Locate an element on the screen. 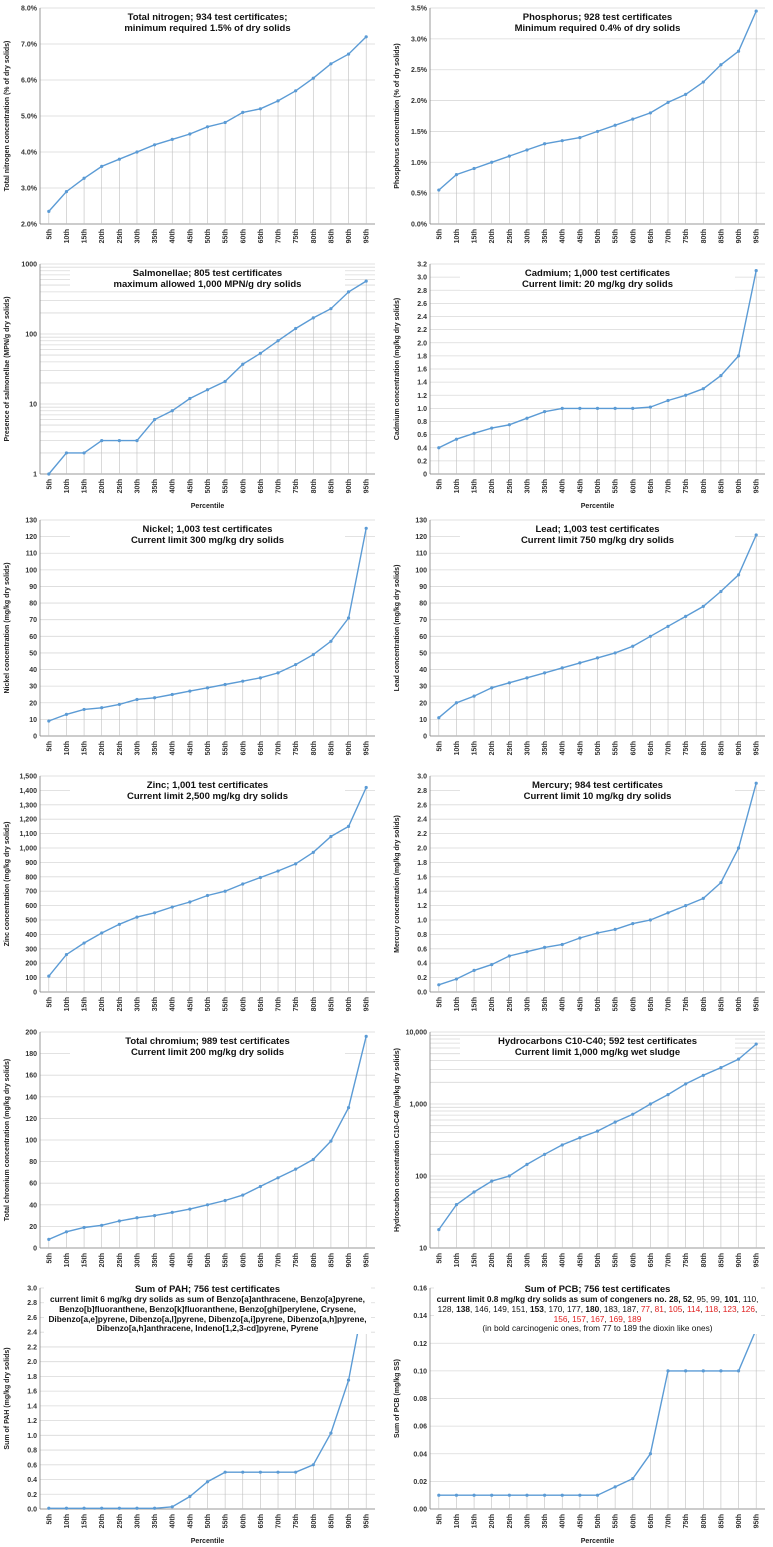 The height and width of the screenshot is (1547, 773). chart-7-x-tick-label: 10th is located at coordinates (67, 1004).